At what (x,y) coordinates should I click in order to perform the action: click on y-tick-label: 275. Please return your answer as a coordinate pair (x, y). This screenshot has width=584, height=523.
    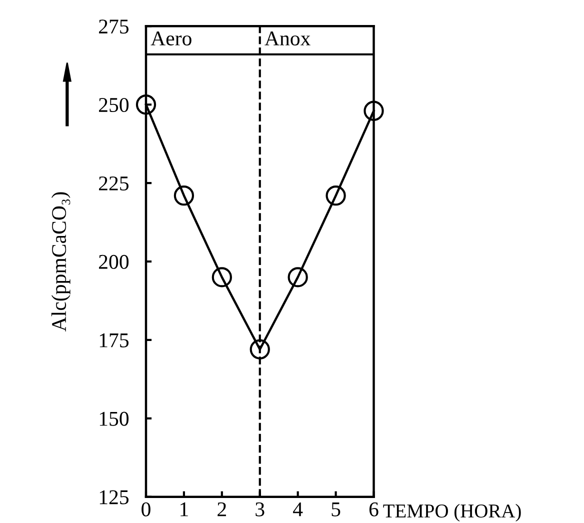
    Looking at the image, I should click on (114, 27).